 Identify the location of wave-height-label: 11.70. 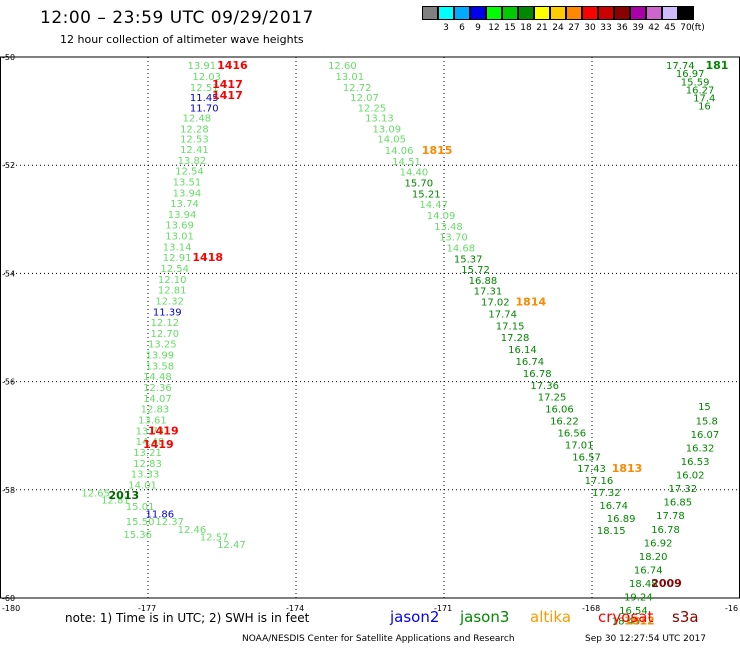
(204, 108).